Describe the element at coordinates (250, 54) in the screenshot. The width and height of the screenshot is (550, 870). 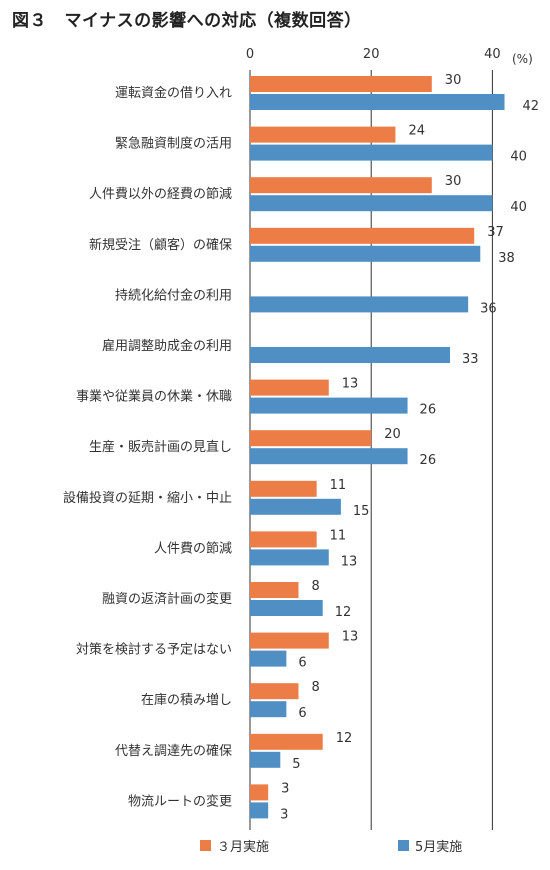
I see `x-tick-label: 0` at that location.